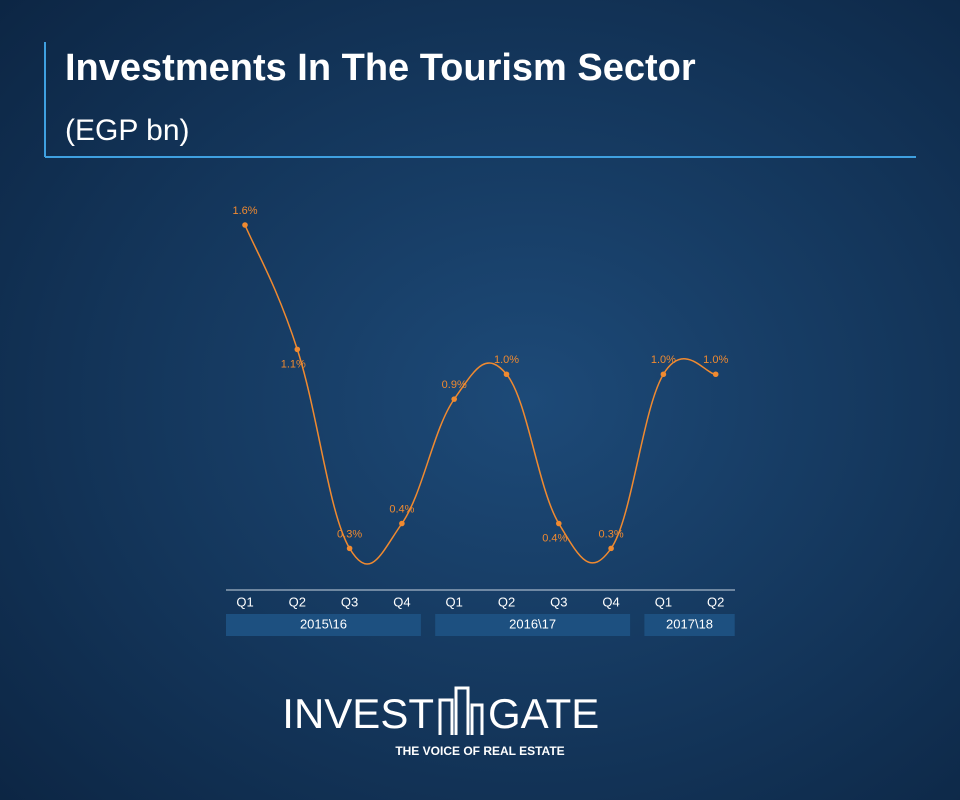 This screenshot has height=800, width=960. I want to click on logo-icon, so click(461, 710).